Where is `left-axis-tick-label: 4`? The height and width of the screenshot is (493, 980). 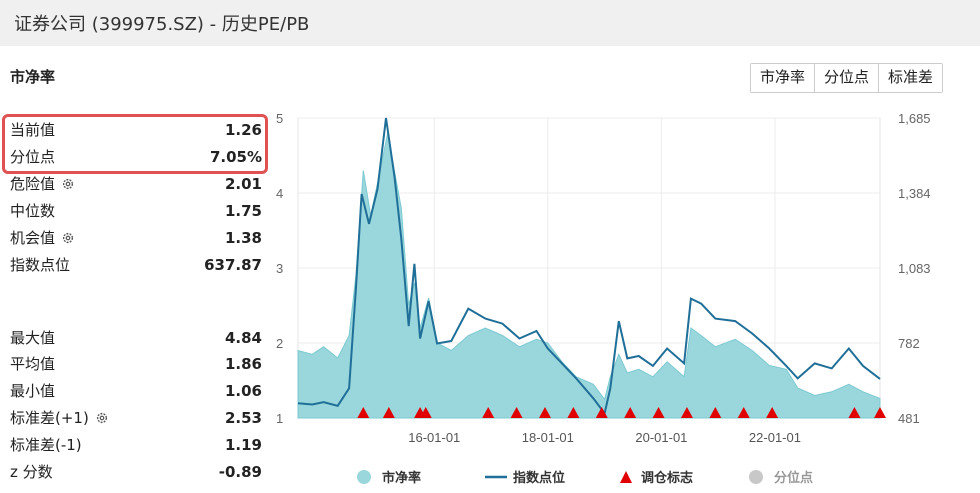 left-axis-tick-label: 4 is located at coordinates (279, 193).